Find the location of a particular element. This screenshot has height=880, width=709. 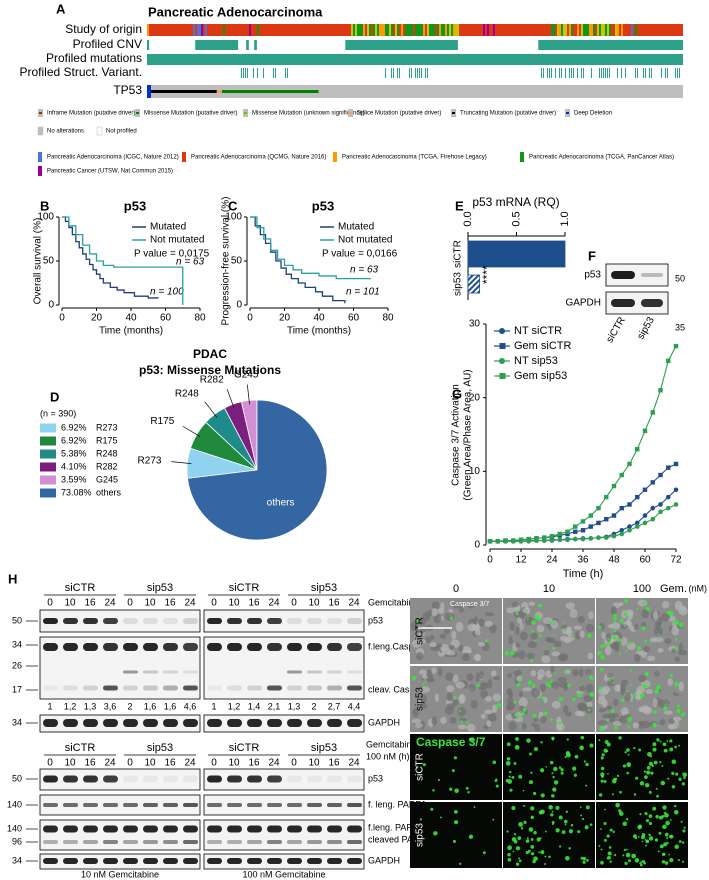

cnv-segment is located at coordinates (148, 45).